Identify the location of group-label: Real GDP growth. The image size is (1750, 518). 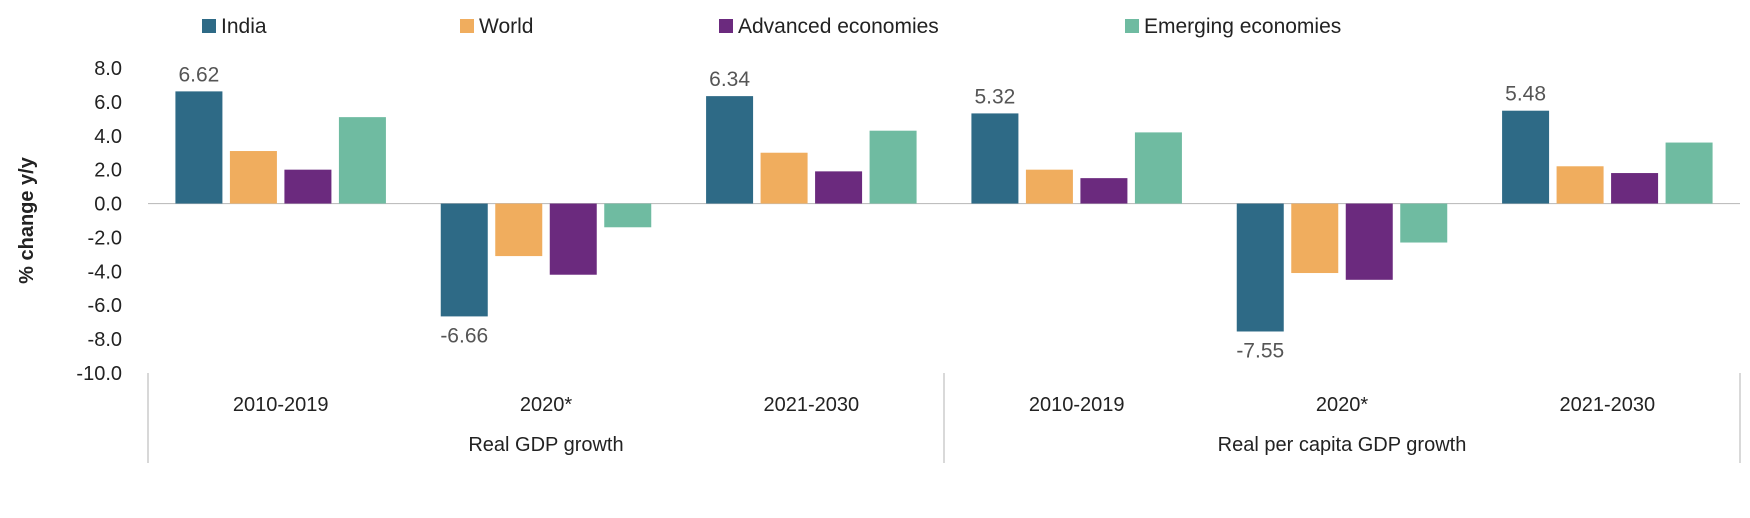
(545, 445).